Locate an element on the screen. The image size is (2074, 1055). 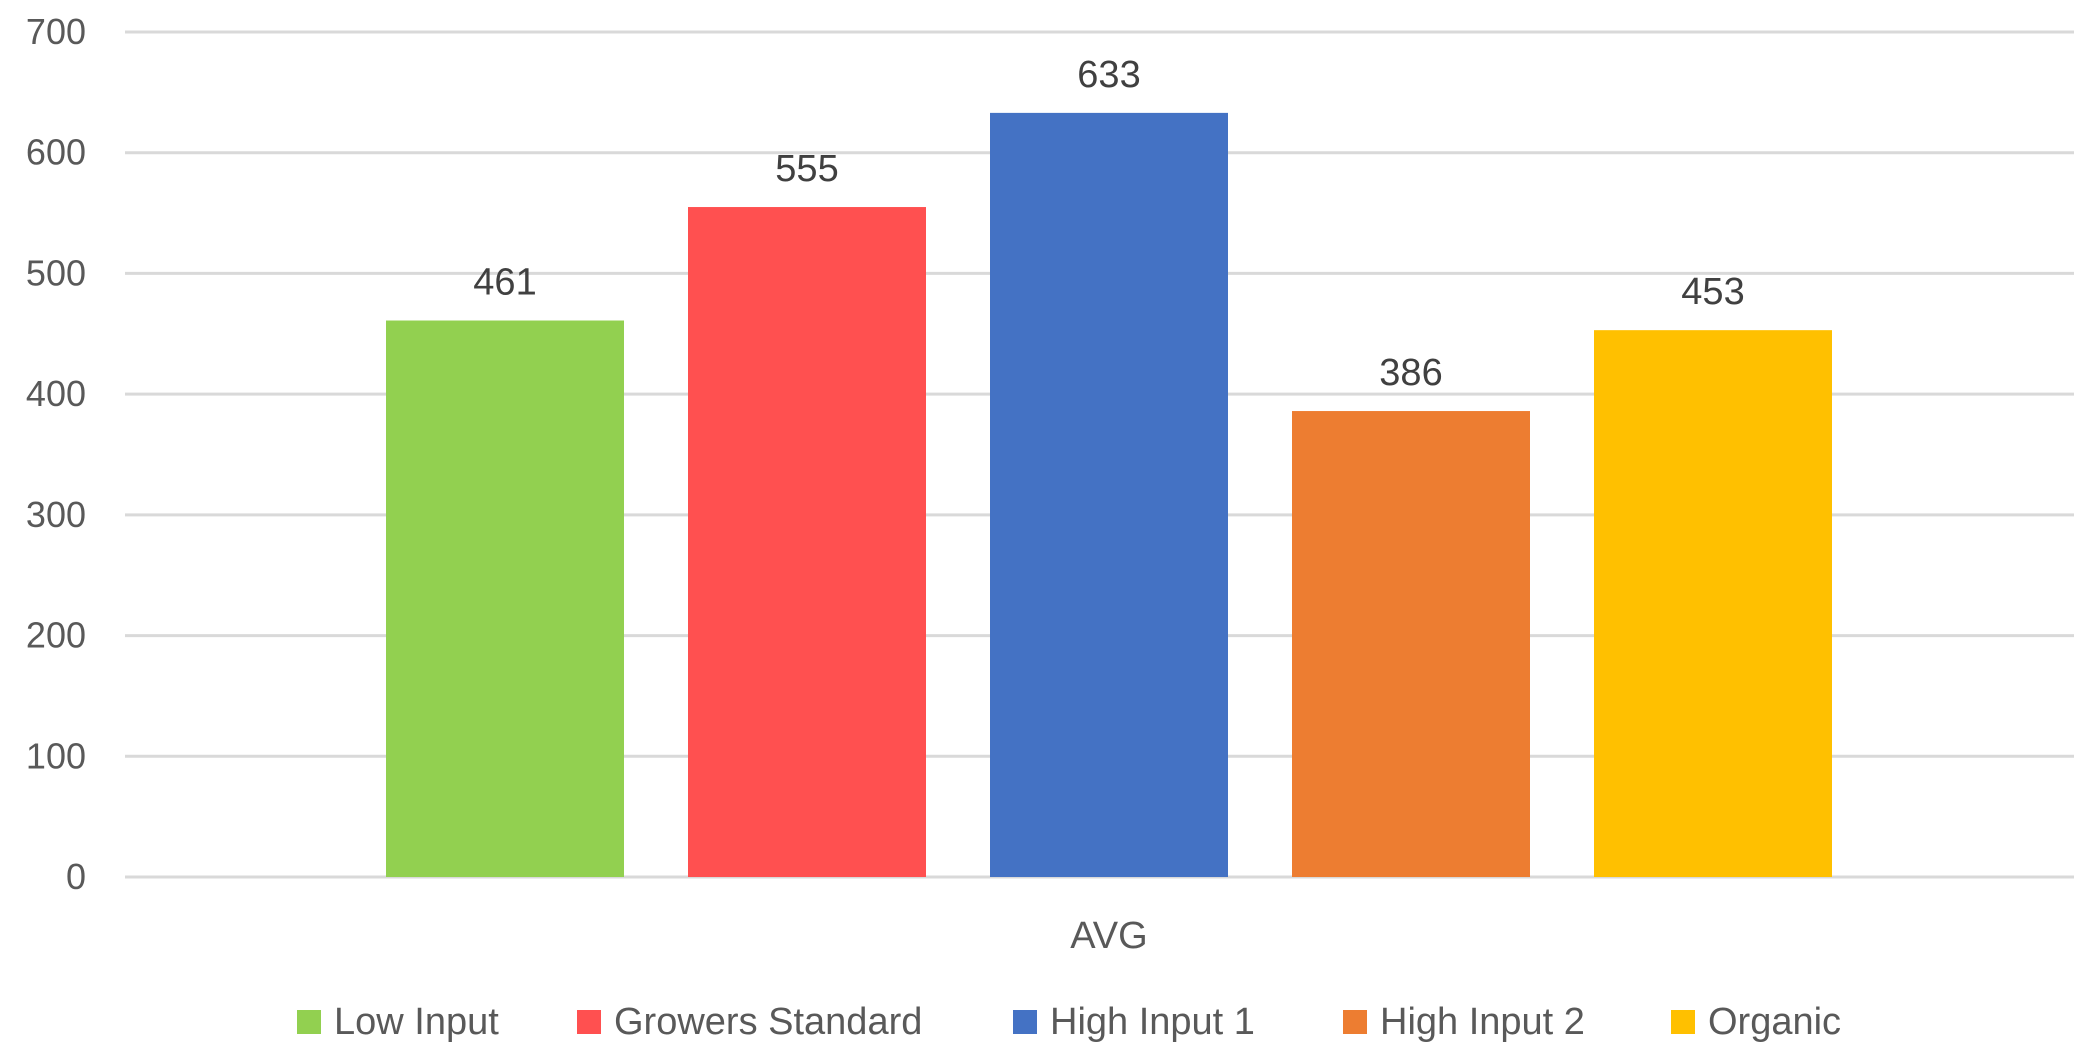
y-tick-label: 300 is located at coordinates (56, 514).